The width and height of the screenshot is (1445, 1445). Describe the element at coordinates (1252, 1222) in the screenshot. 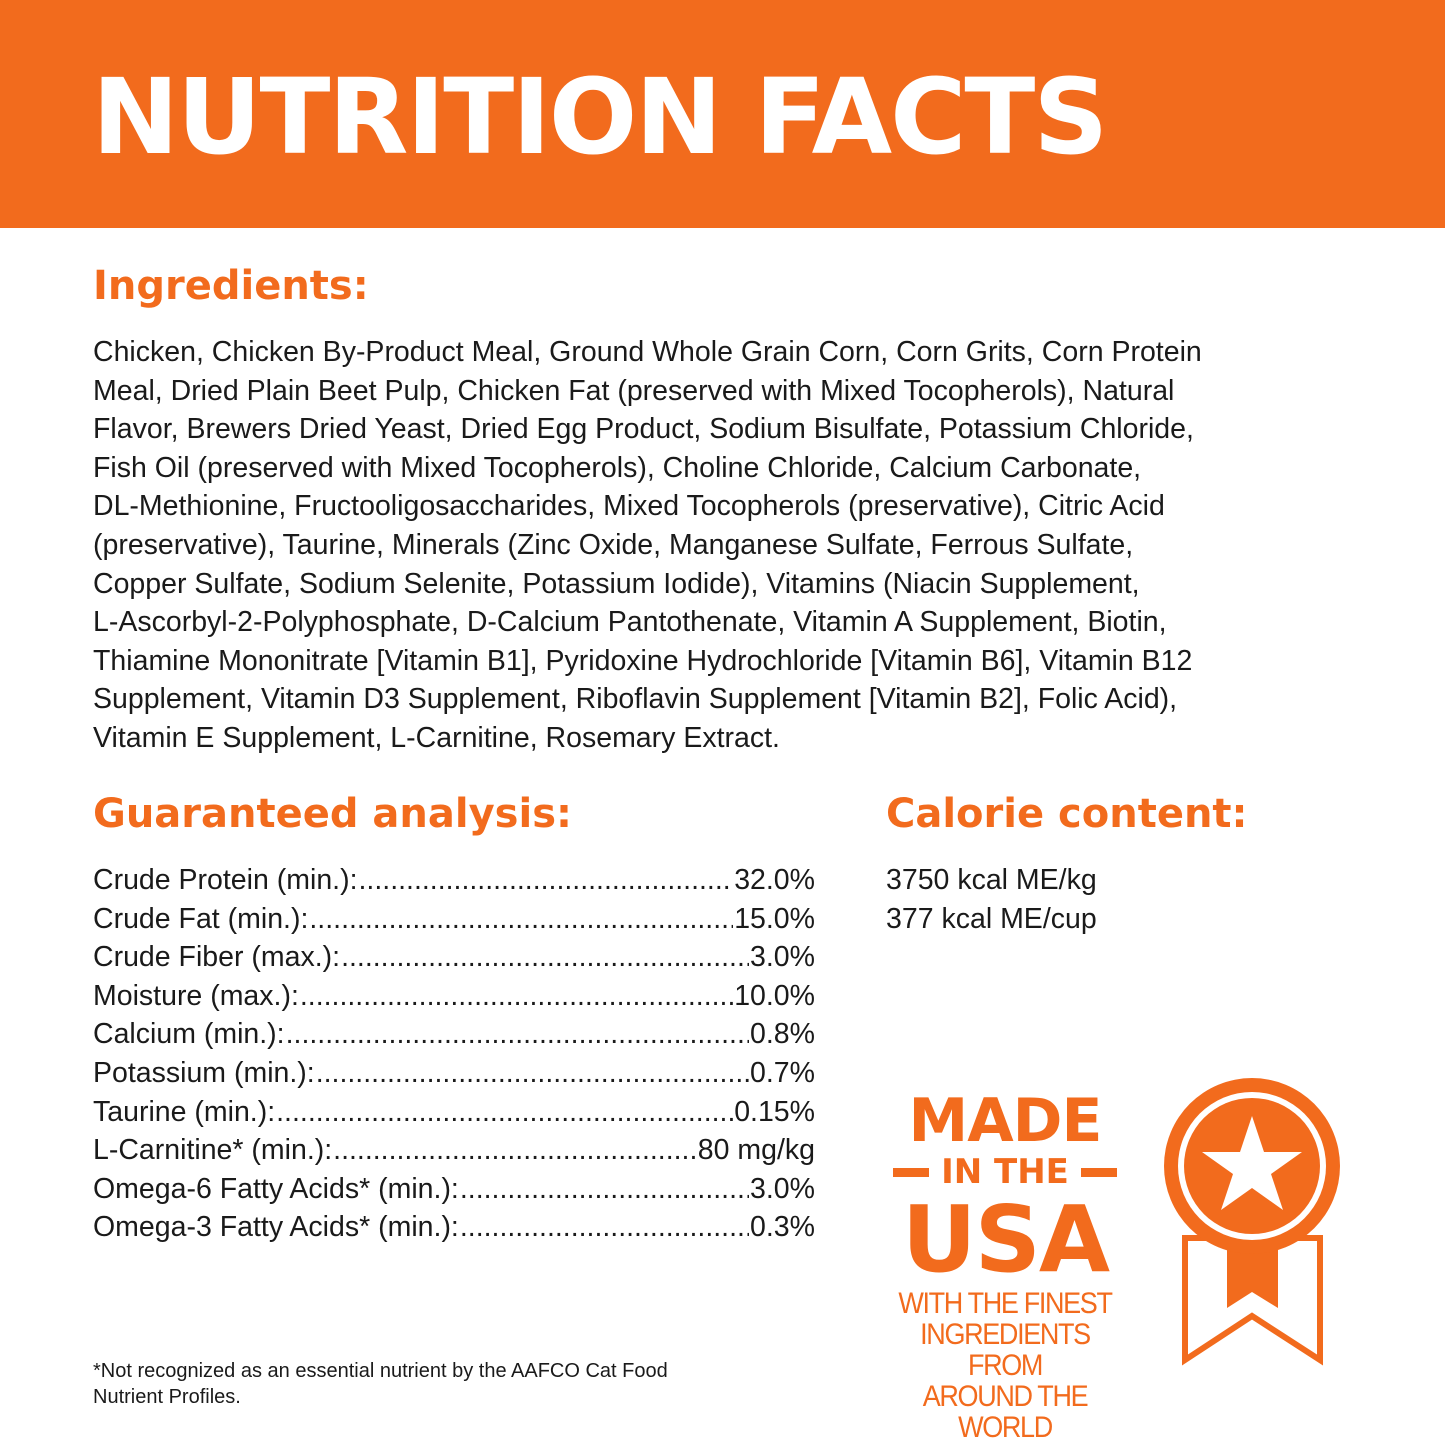

I see `medal-star-icon` at that location.